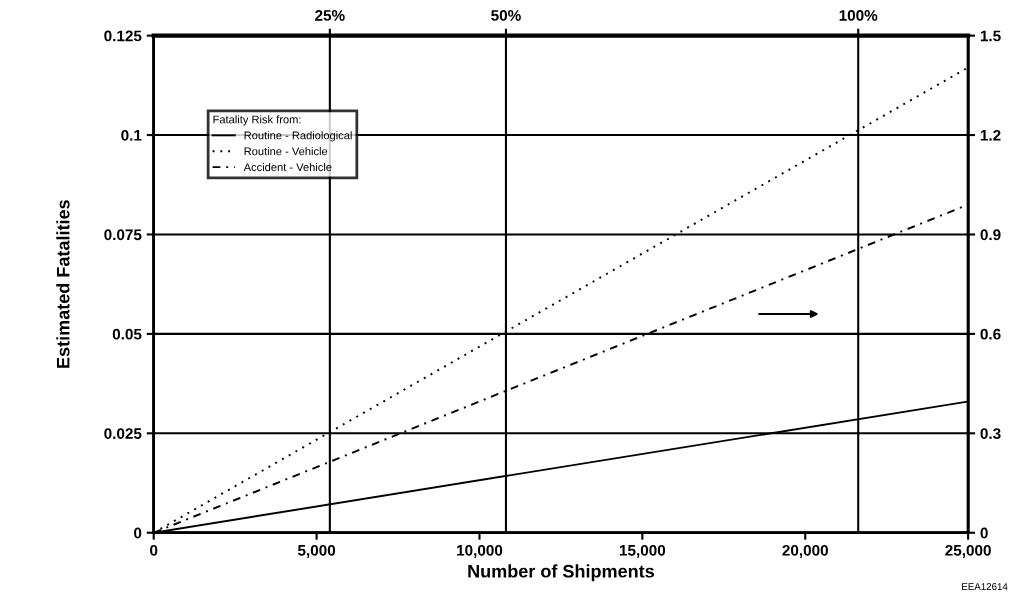 The width and height of the screenshot is (1018, 604). Describe the element at coordinates (805, 551) in the screenshot. I see `x-tick-label: 20,000` at that location.